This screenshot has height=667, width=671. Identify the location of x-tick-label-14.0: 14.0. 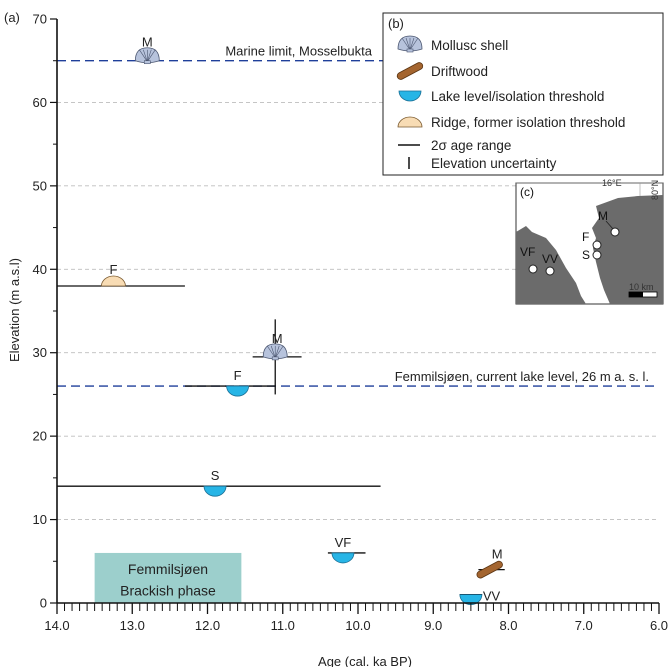
(56, 625).